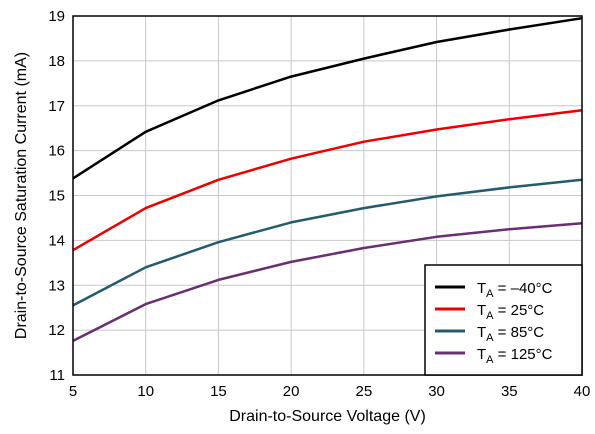  What do you see at coordinates (327, 416) in the screenshot?
I see `x-axis-title: Drain-to-Source Voltage (V)` at bounding box center [327, 416].